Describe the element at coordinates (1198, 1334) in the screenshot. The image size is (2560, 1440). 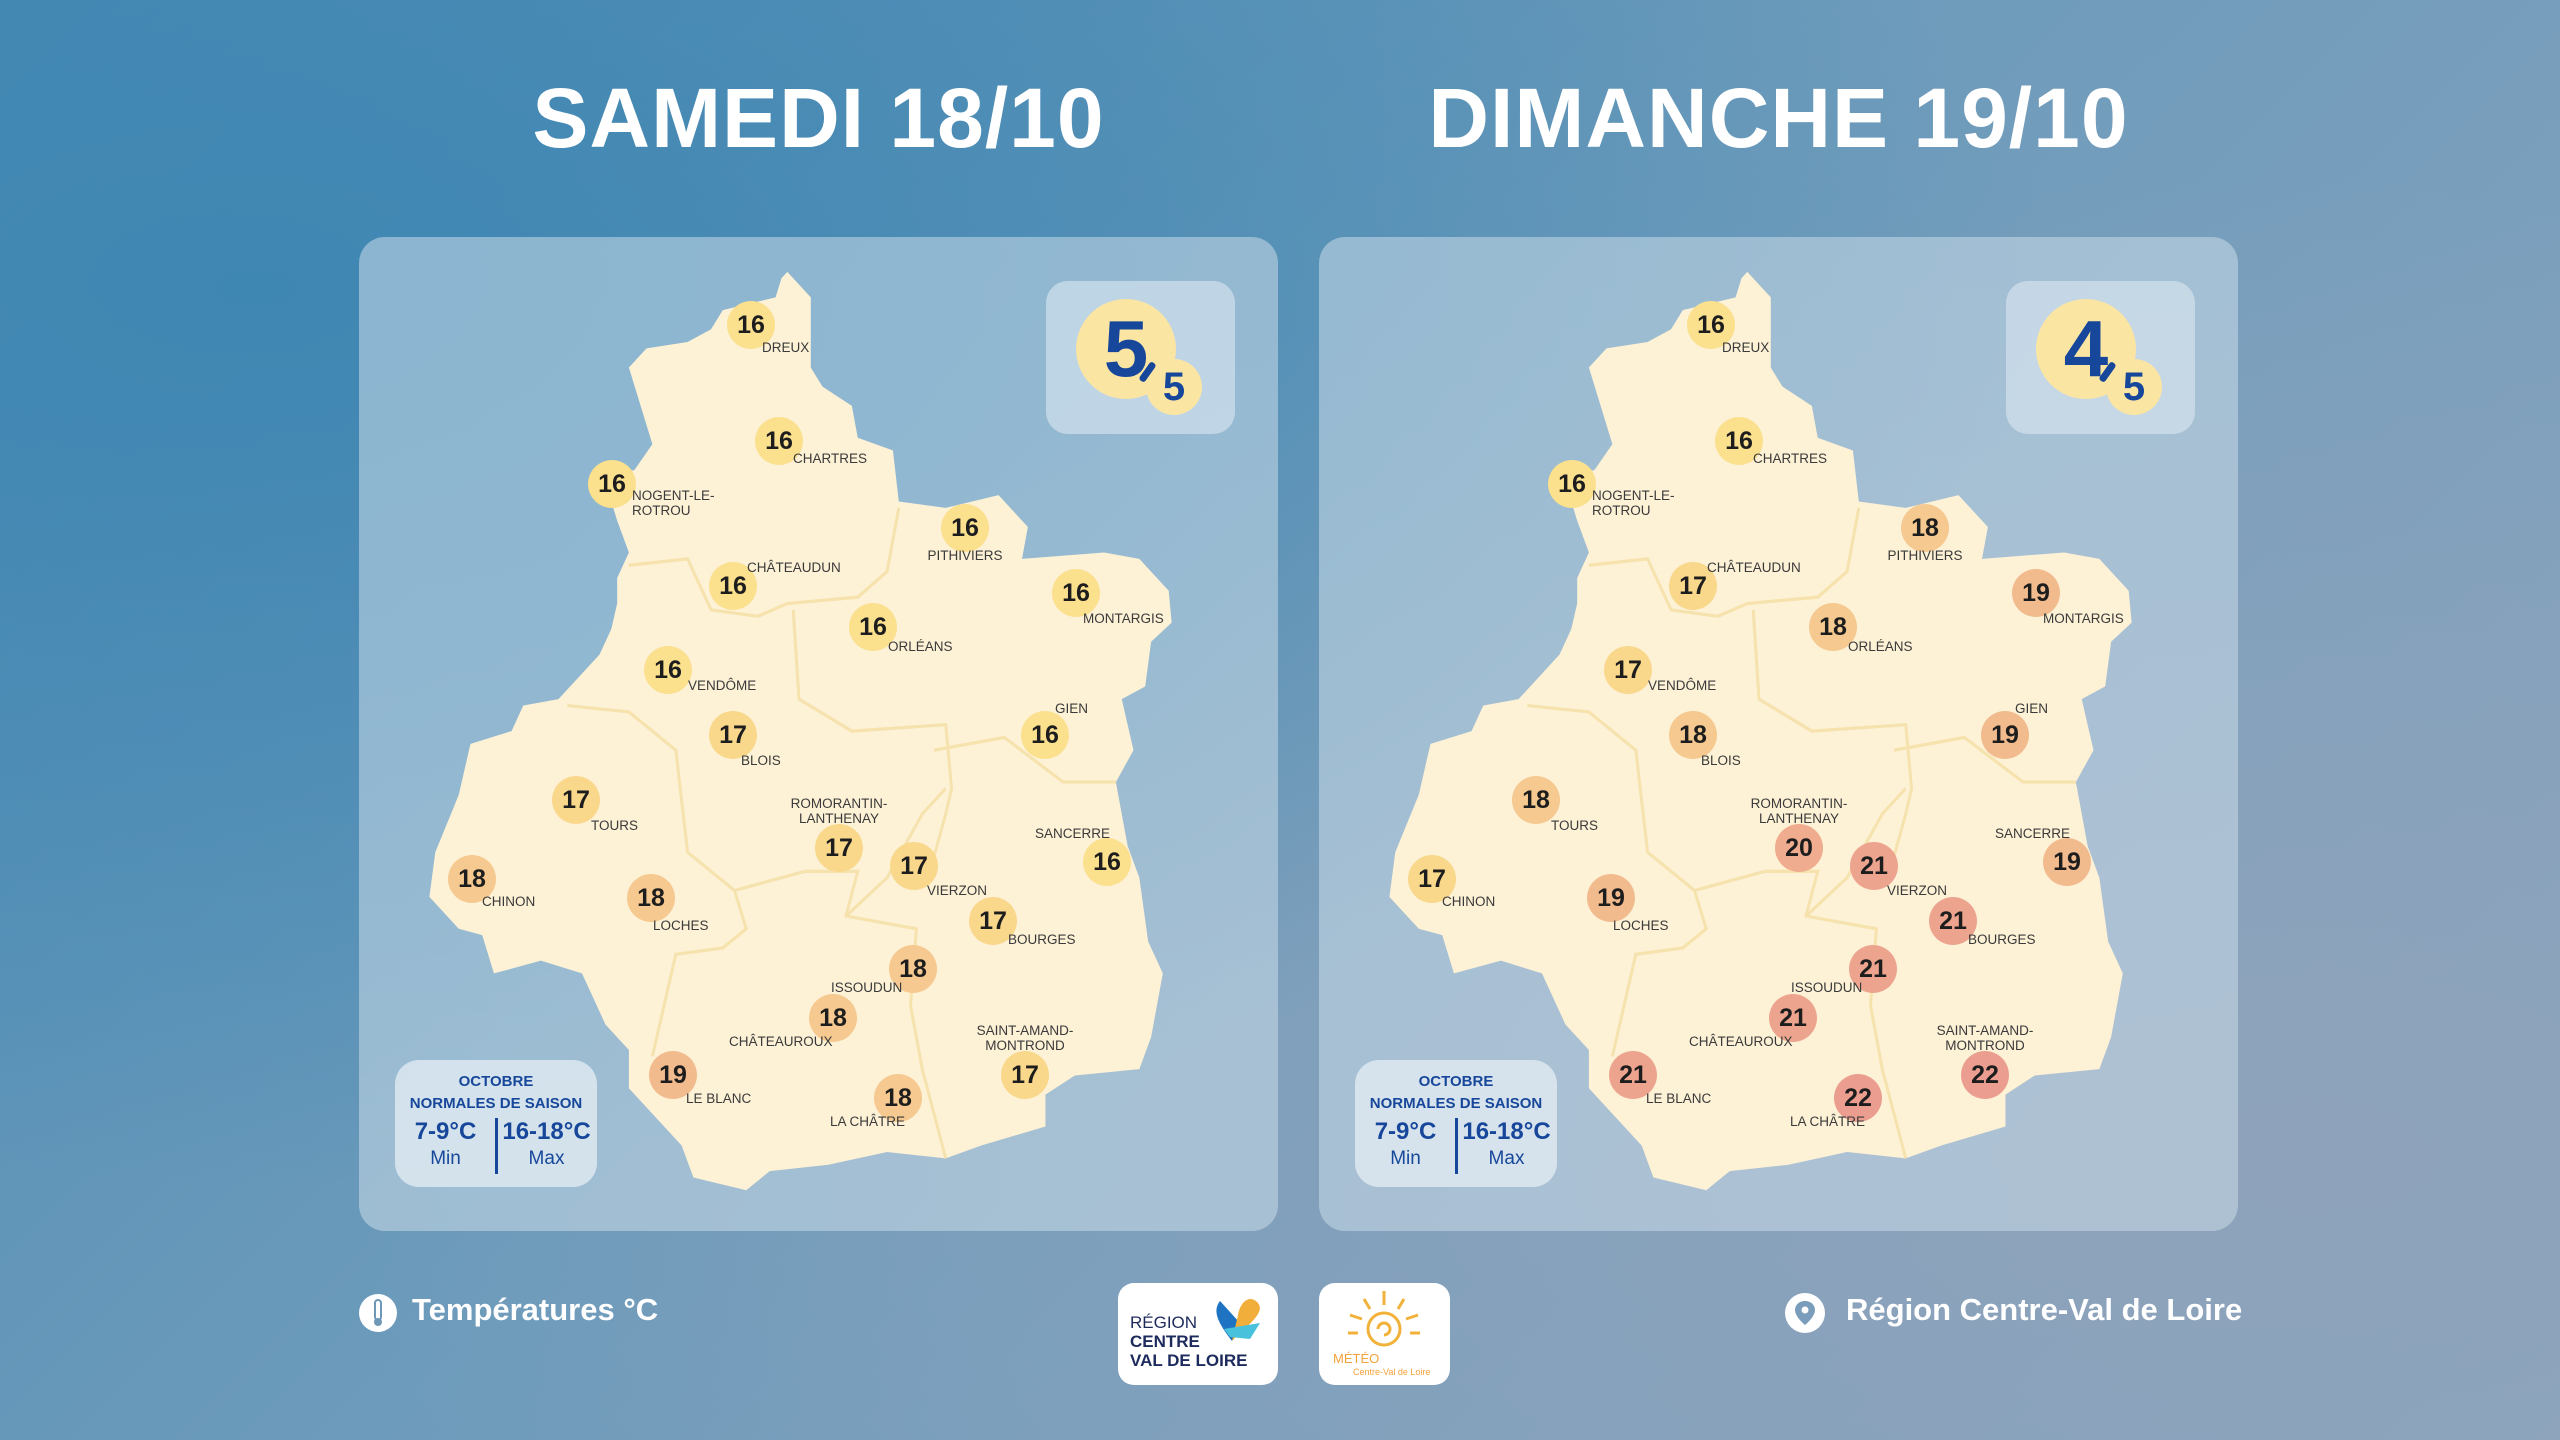
I see `region-centre-logo: RÉGION CENTRE VAL DE LOIRE` at that location.